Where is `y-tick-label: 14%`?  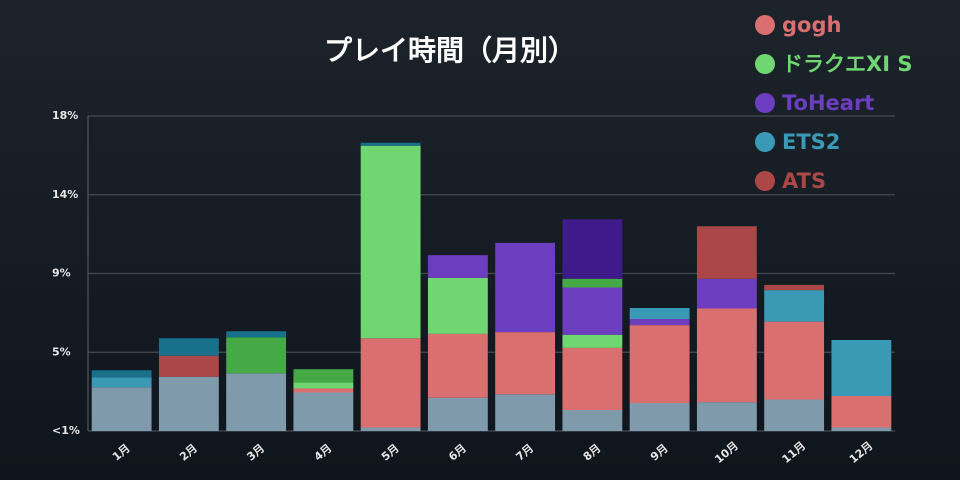 y-tick-label: 14% is located at coordinates (65, 194).